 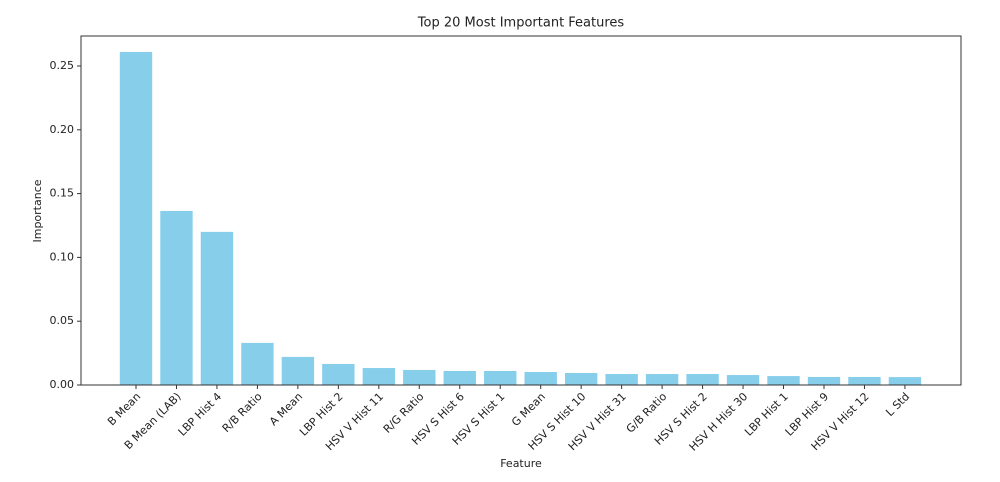 What do you see at coordinates (62, 129) in the screenshot?
I see `y-tick-label: 0.20` at bounding box center [62, 129].